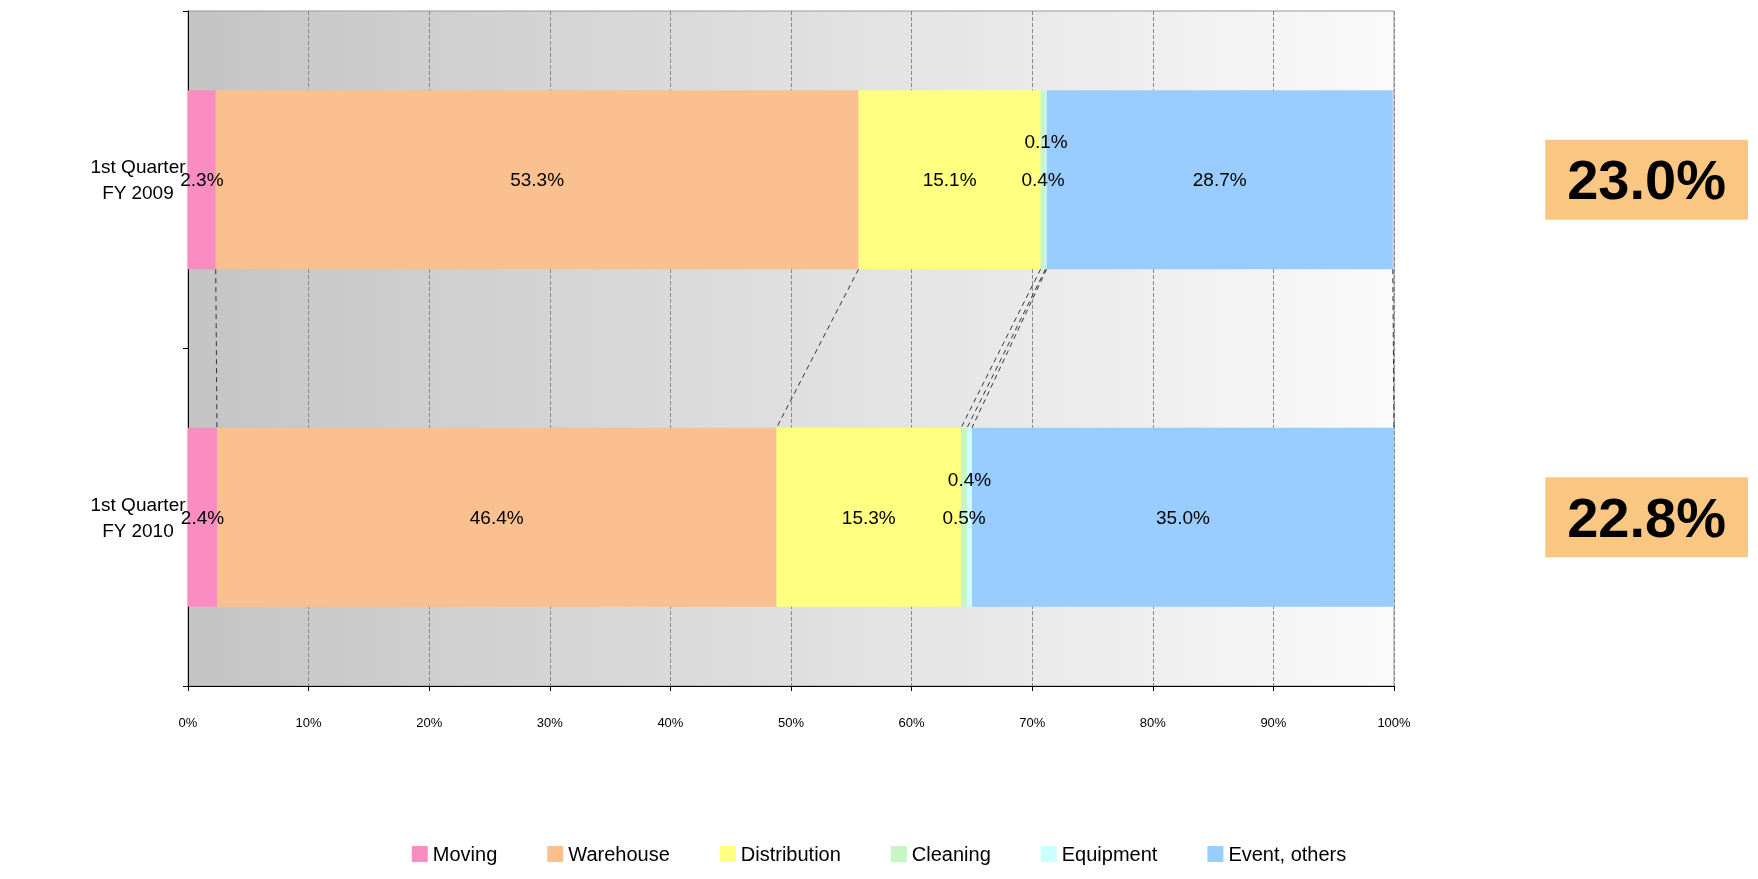 The width and height of the screenshot is (1758, 879). I want to click on legend-label: Cleaning, so click(951, 854).